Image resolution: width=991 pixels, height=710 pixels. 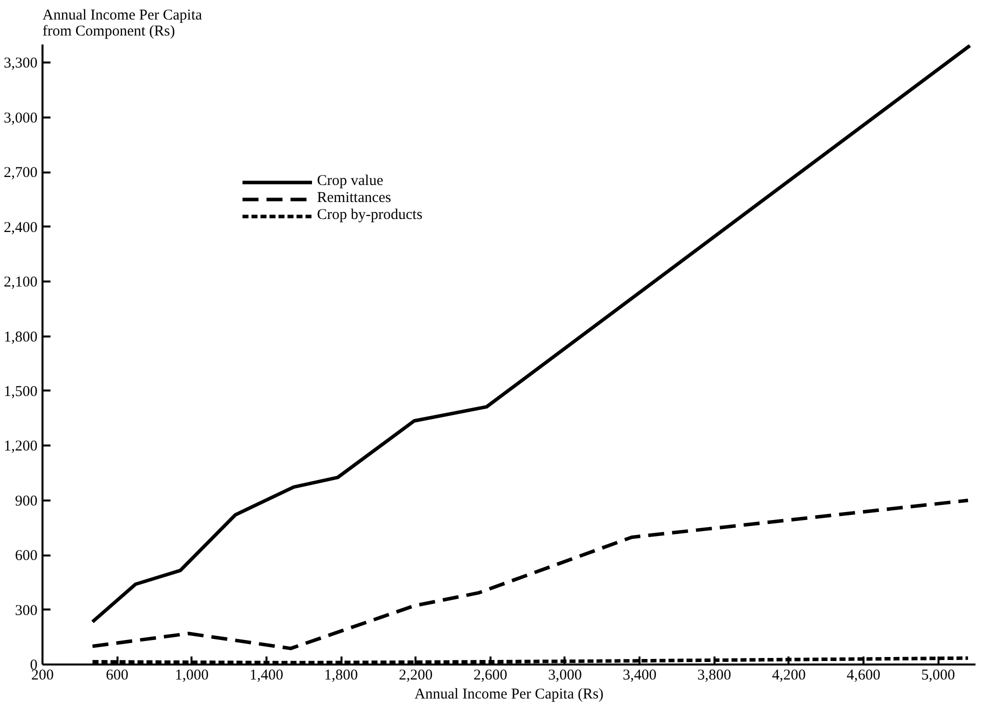 What do you see at coordinates (490, 676) in the screenshot?
I see `x-tick-label: 2,600` at bounding box center [490, 676].